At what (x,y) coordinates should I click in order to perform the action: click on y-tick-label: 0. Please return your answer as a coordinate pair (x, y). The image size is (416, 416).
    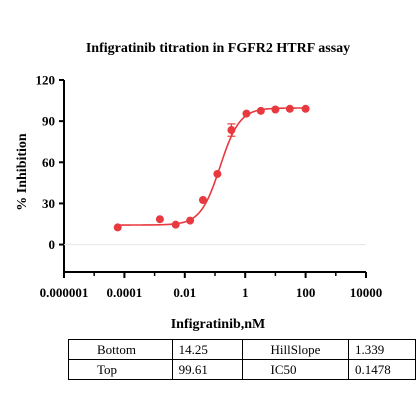
    Looking at the image, I should click on (52, 244).